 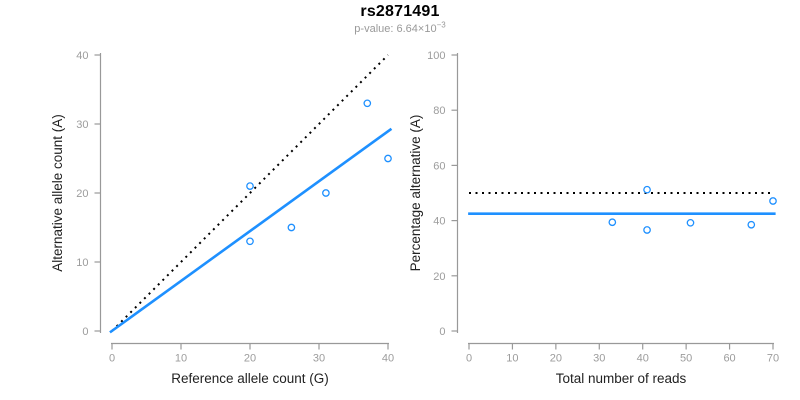 I want to click on y-tick-label: 30, so click(x=82, y=125).